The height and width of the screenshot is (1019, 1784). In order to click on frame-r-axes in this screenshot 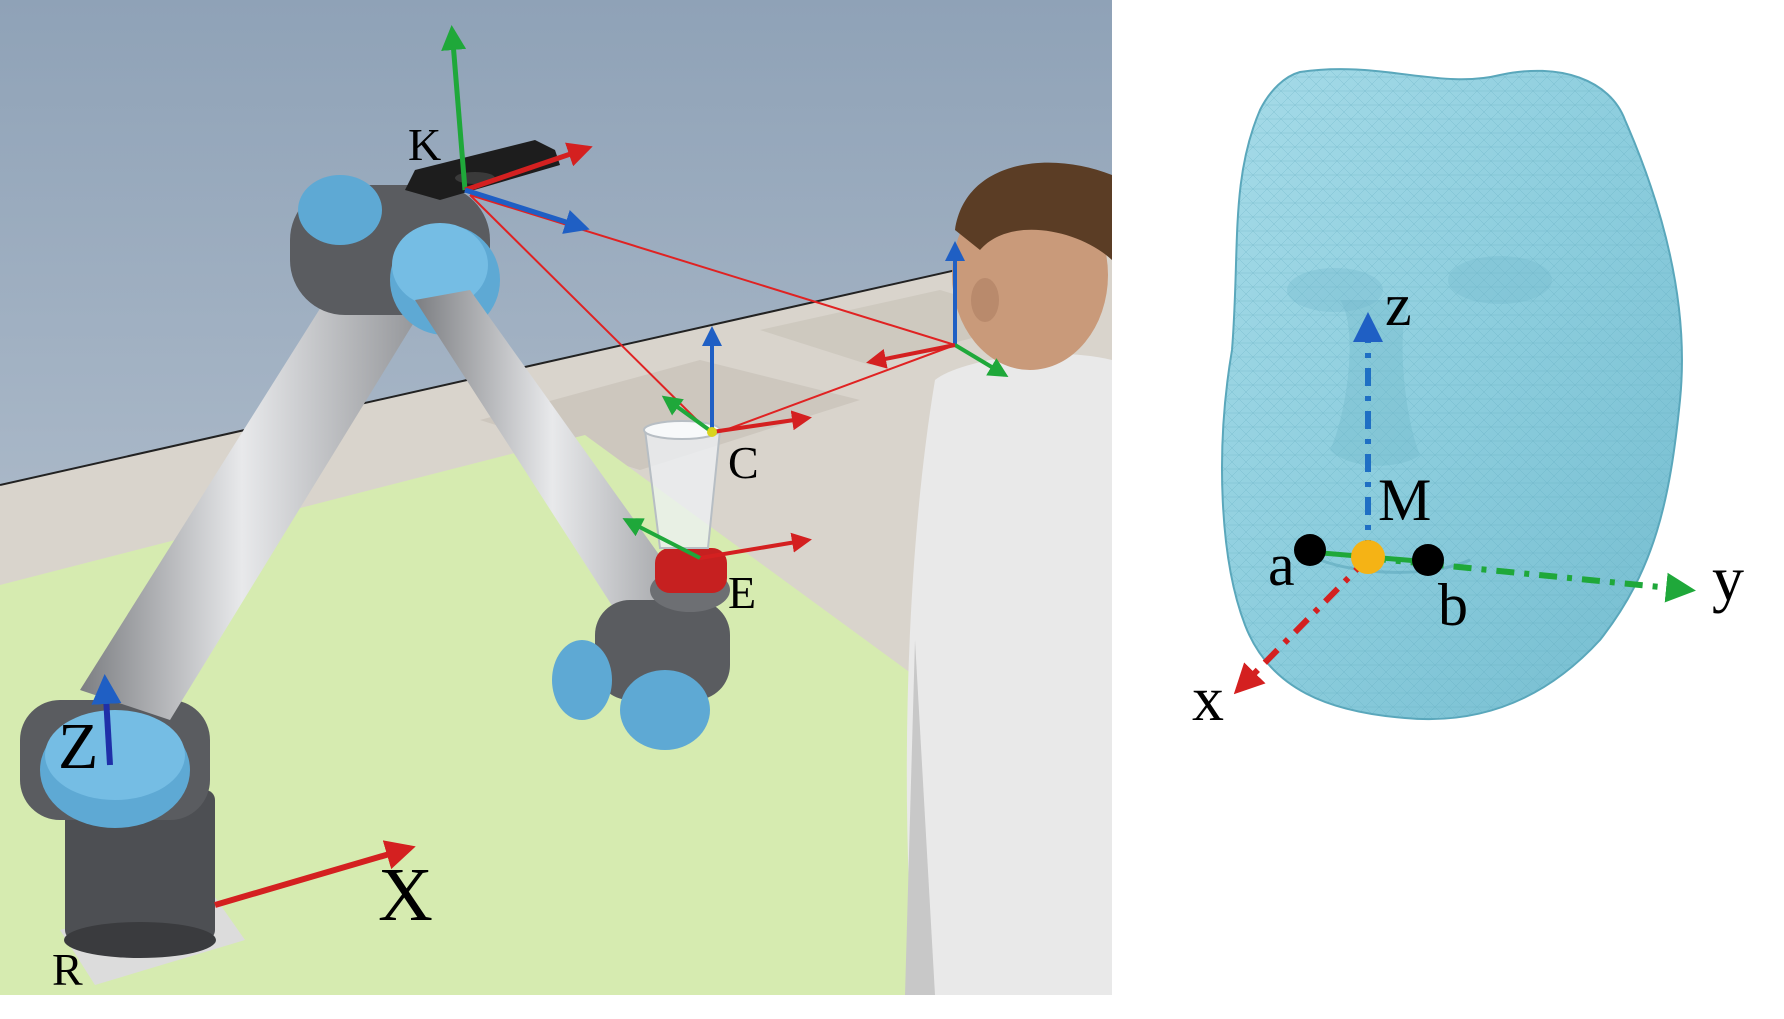, I will do `click(253, 791)`.